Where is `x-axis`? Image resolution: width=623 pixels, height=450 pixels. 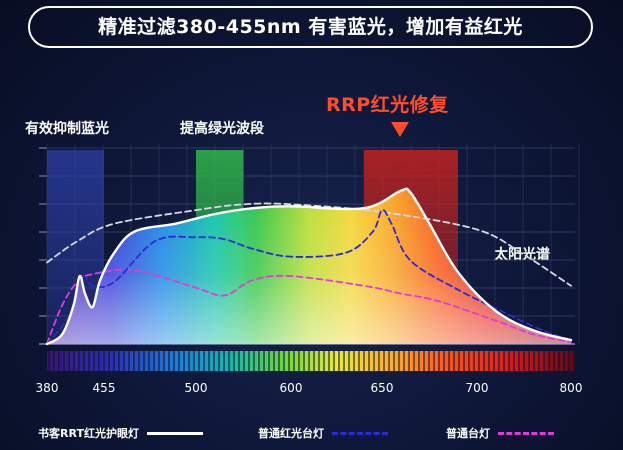 x-axis is located at coordinates (311, 361).